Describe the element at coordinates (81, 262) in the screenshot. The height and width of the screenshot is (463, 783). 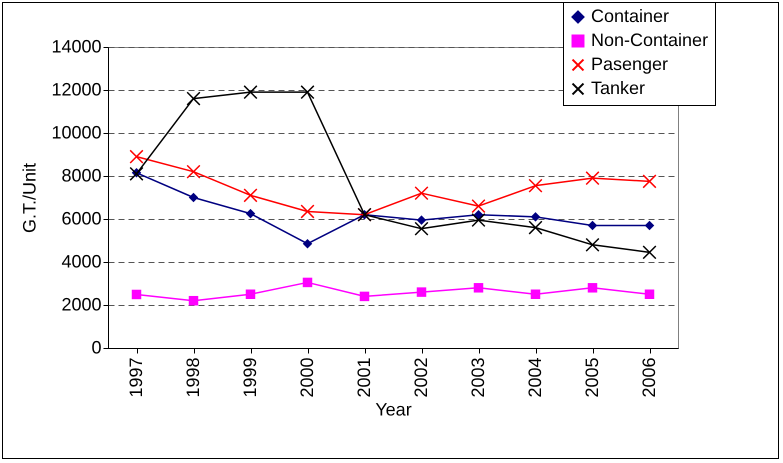
I see `y-tick-label: 4000` at that location.